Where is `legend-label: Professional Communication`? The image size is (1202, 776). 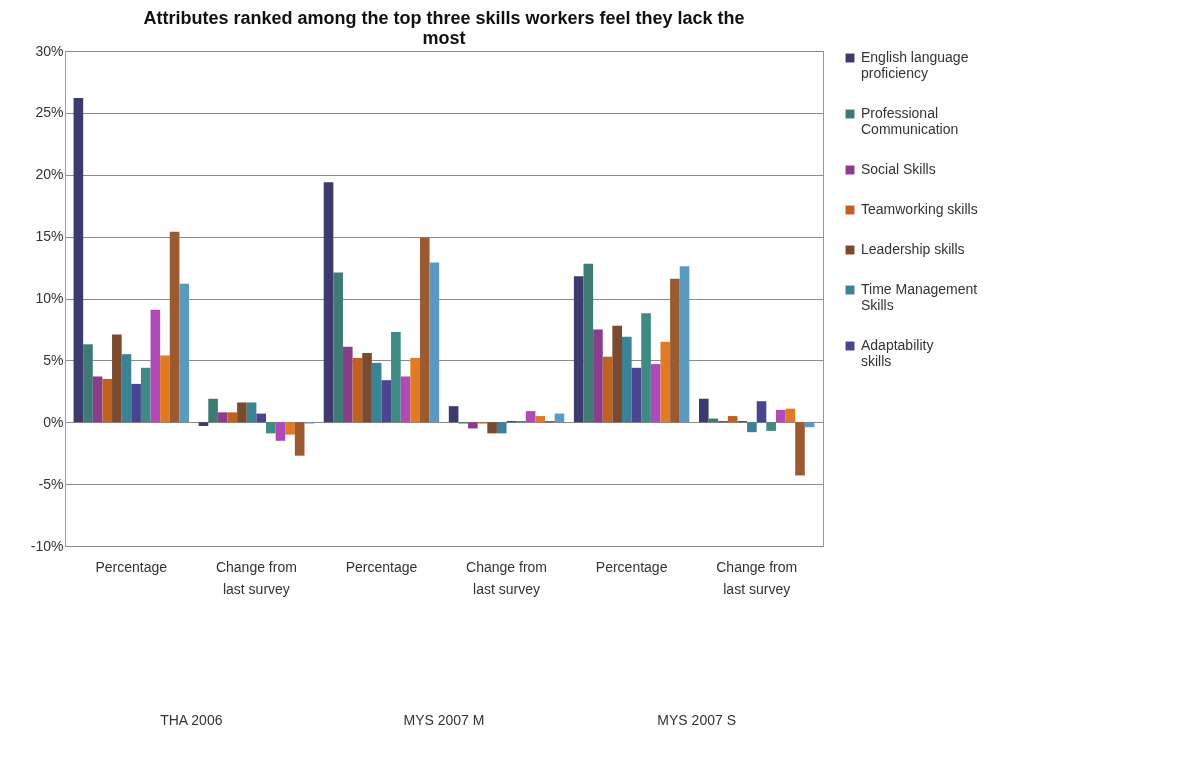
legend-label: Professional Communication is located at coordinates (910, 121).